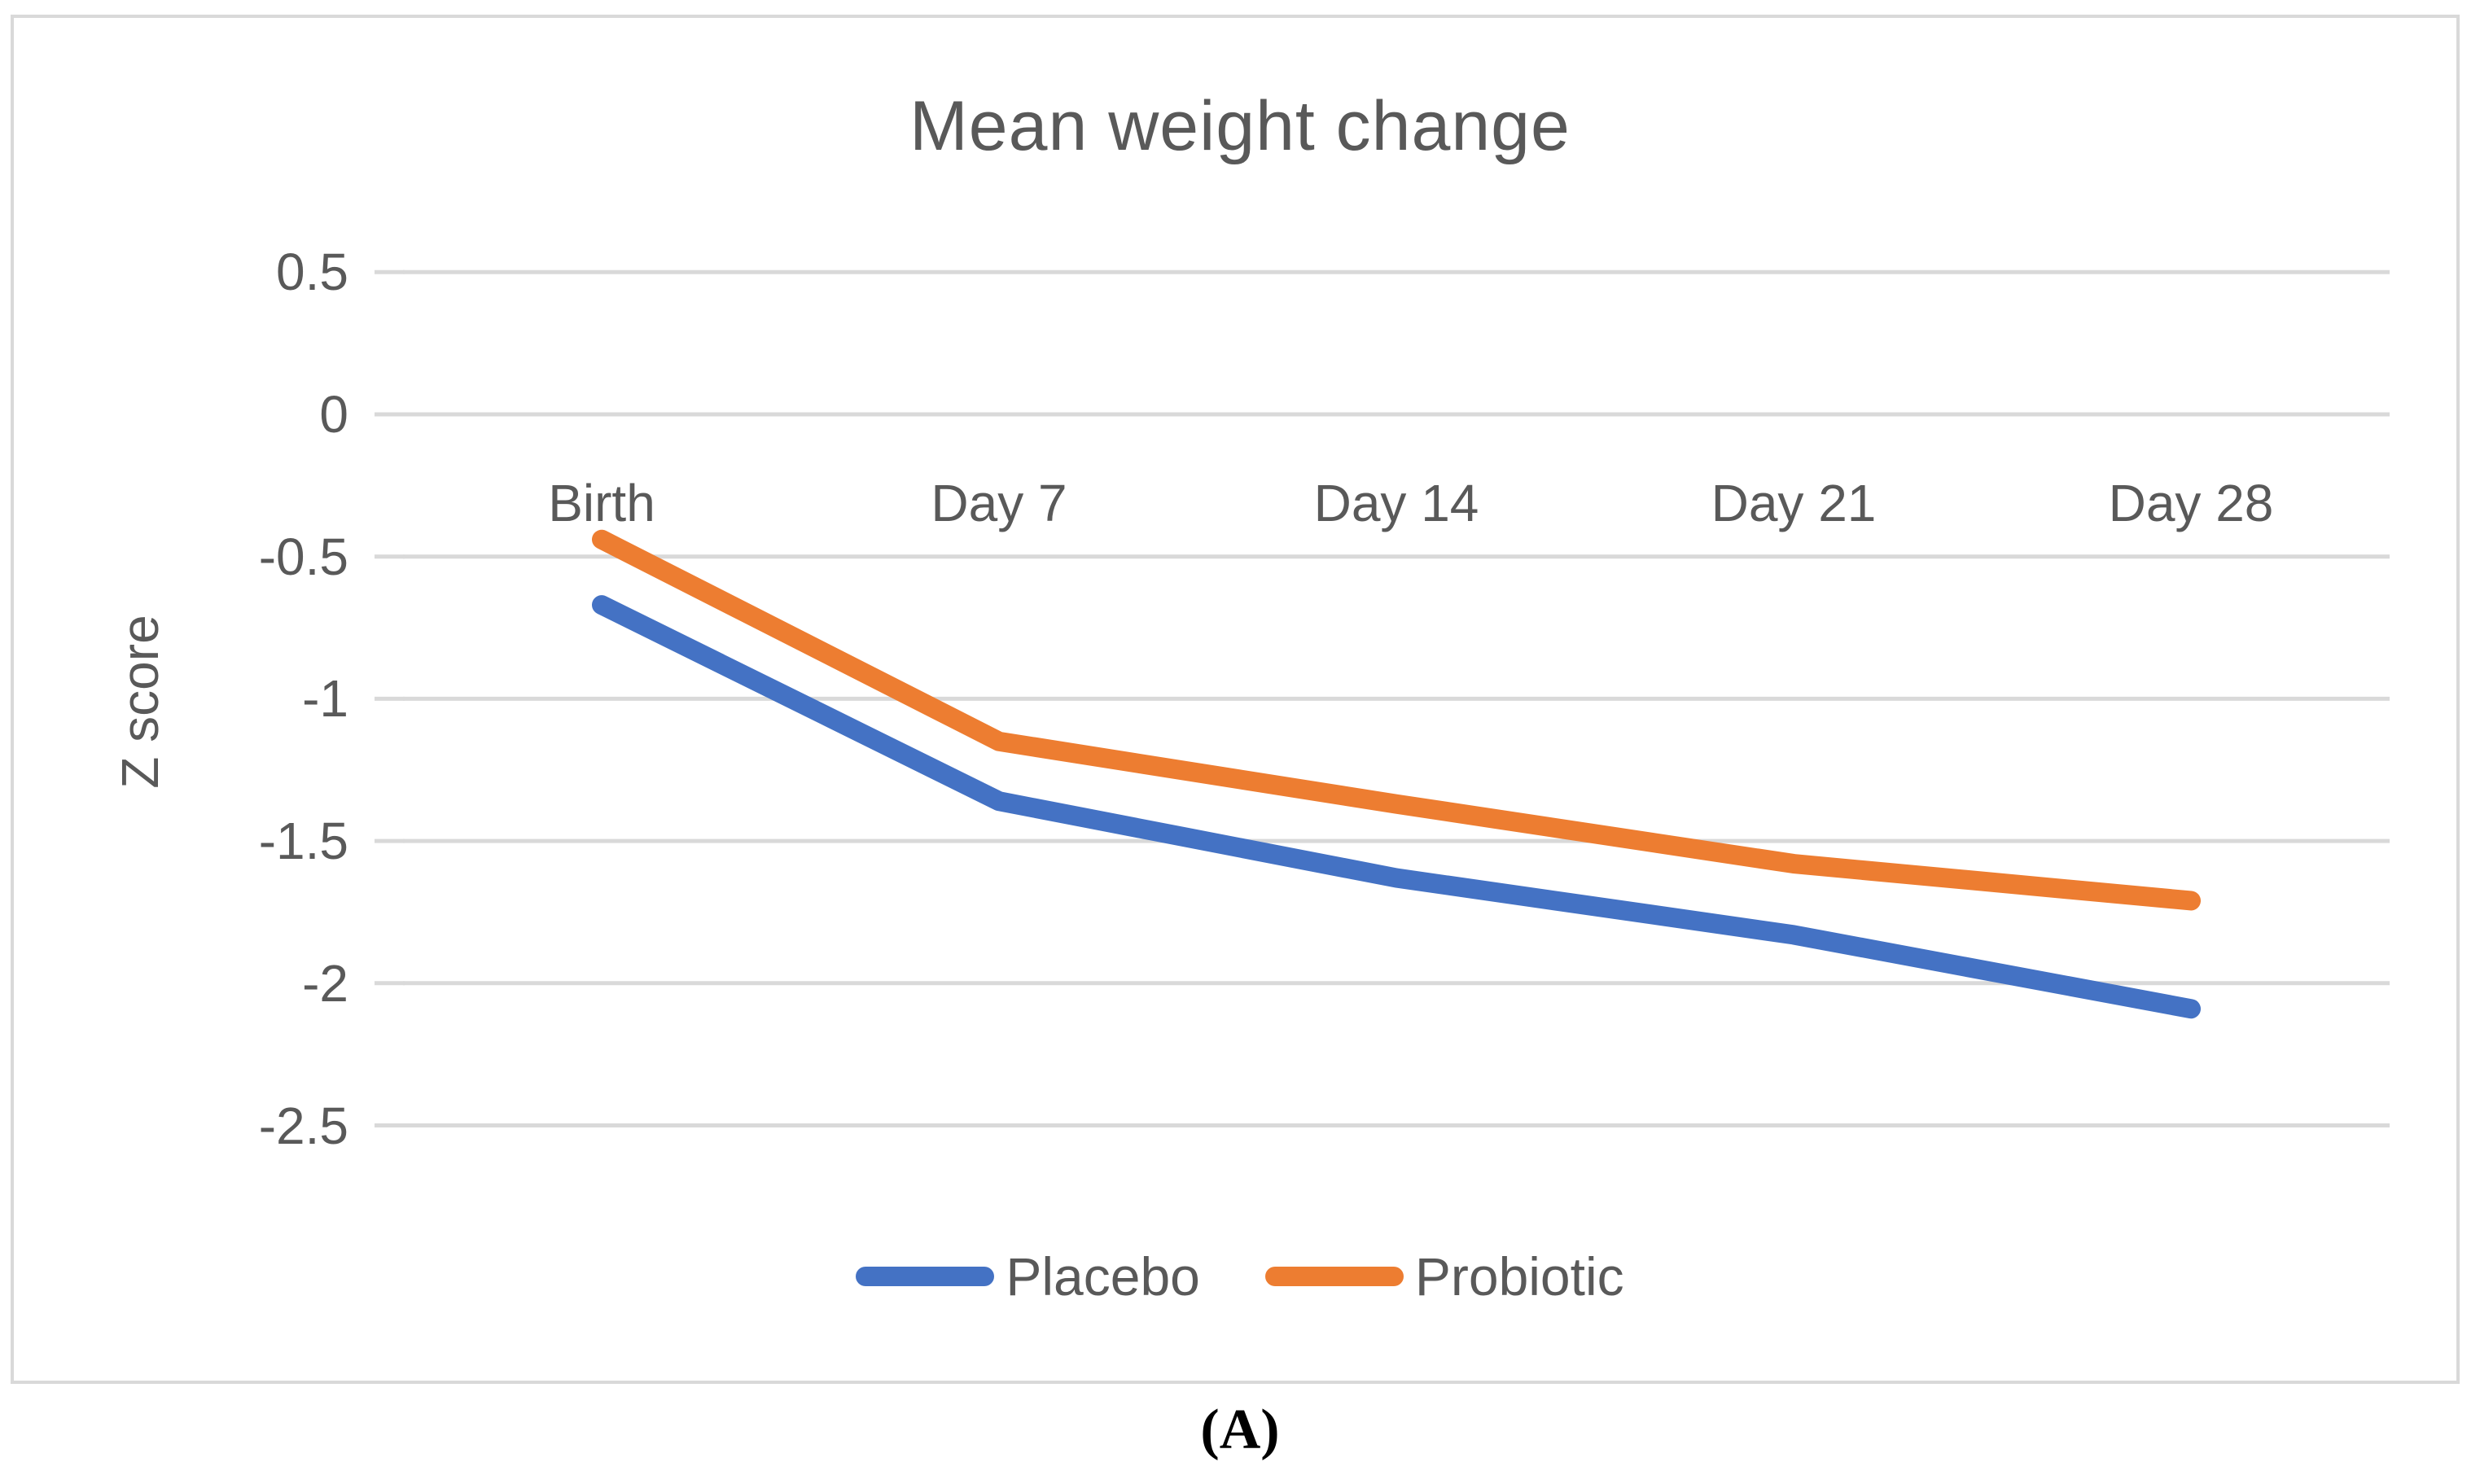 This screenshot has width=2480, height=1484. I want to click on x-axis-category-label: Birth, so click(601, 503).